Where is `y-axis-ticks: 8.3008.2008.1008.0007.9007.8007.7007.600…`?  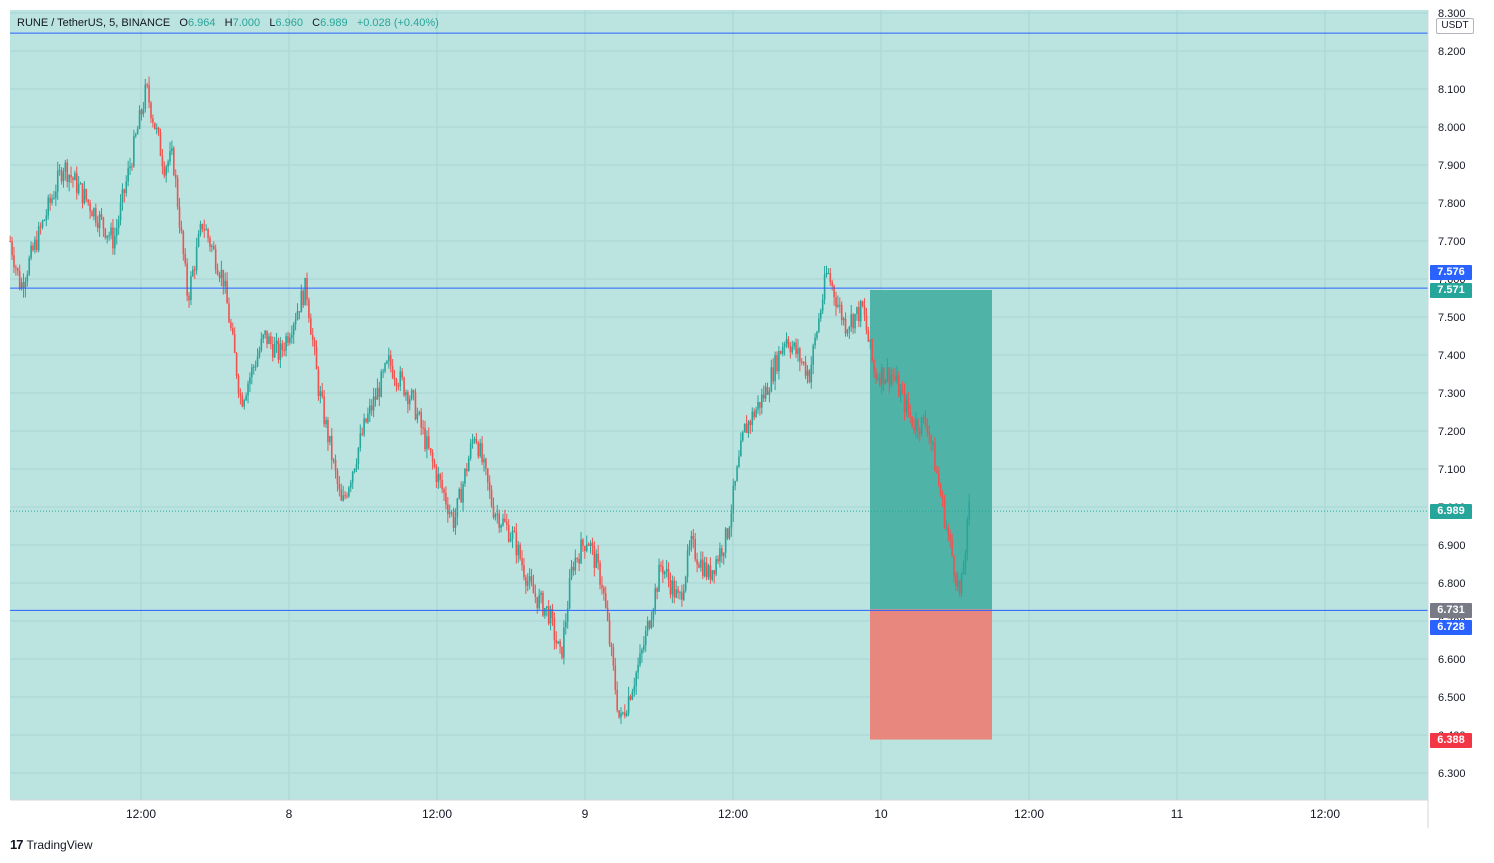
y-axis-ticks: 8.3008.2008.1008.0007.9007.8007.7007.600… is located at coordinates (1452, 394).